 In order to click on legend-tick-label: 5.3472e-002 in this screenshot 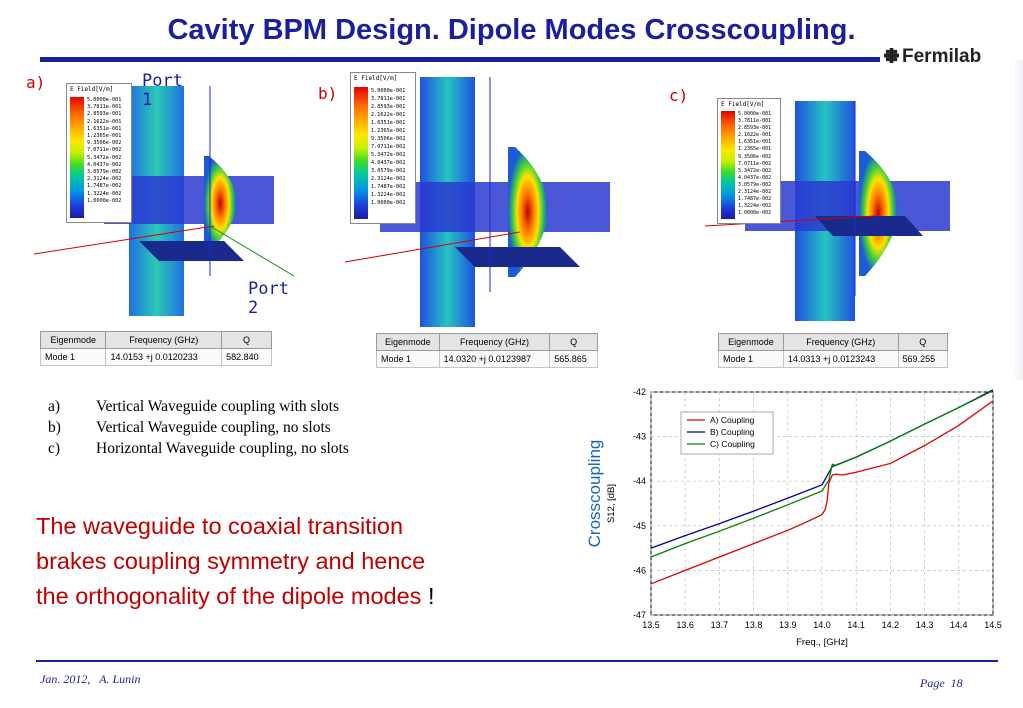, I will do `click(104, 157)`.